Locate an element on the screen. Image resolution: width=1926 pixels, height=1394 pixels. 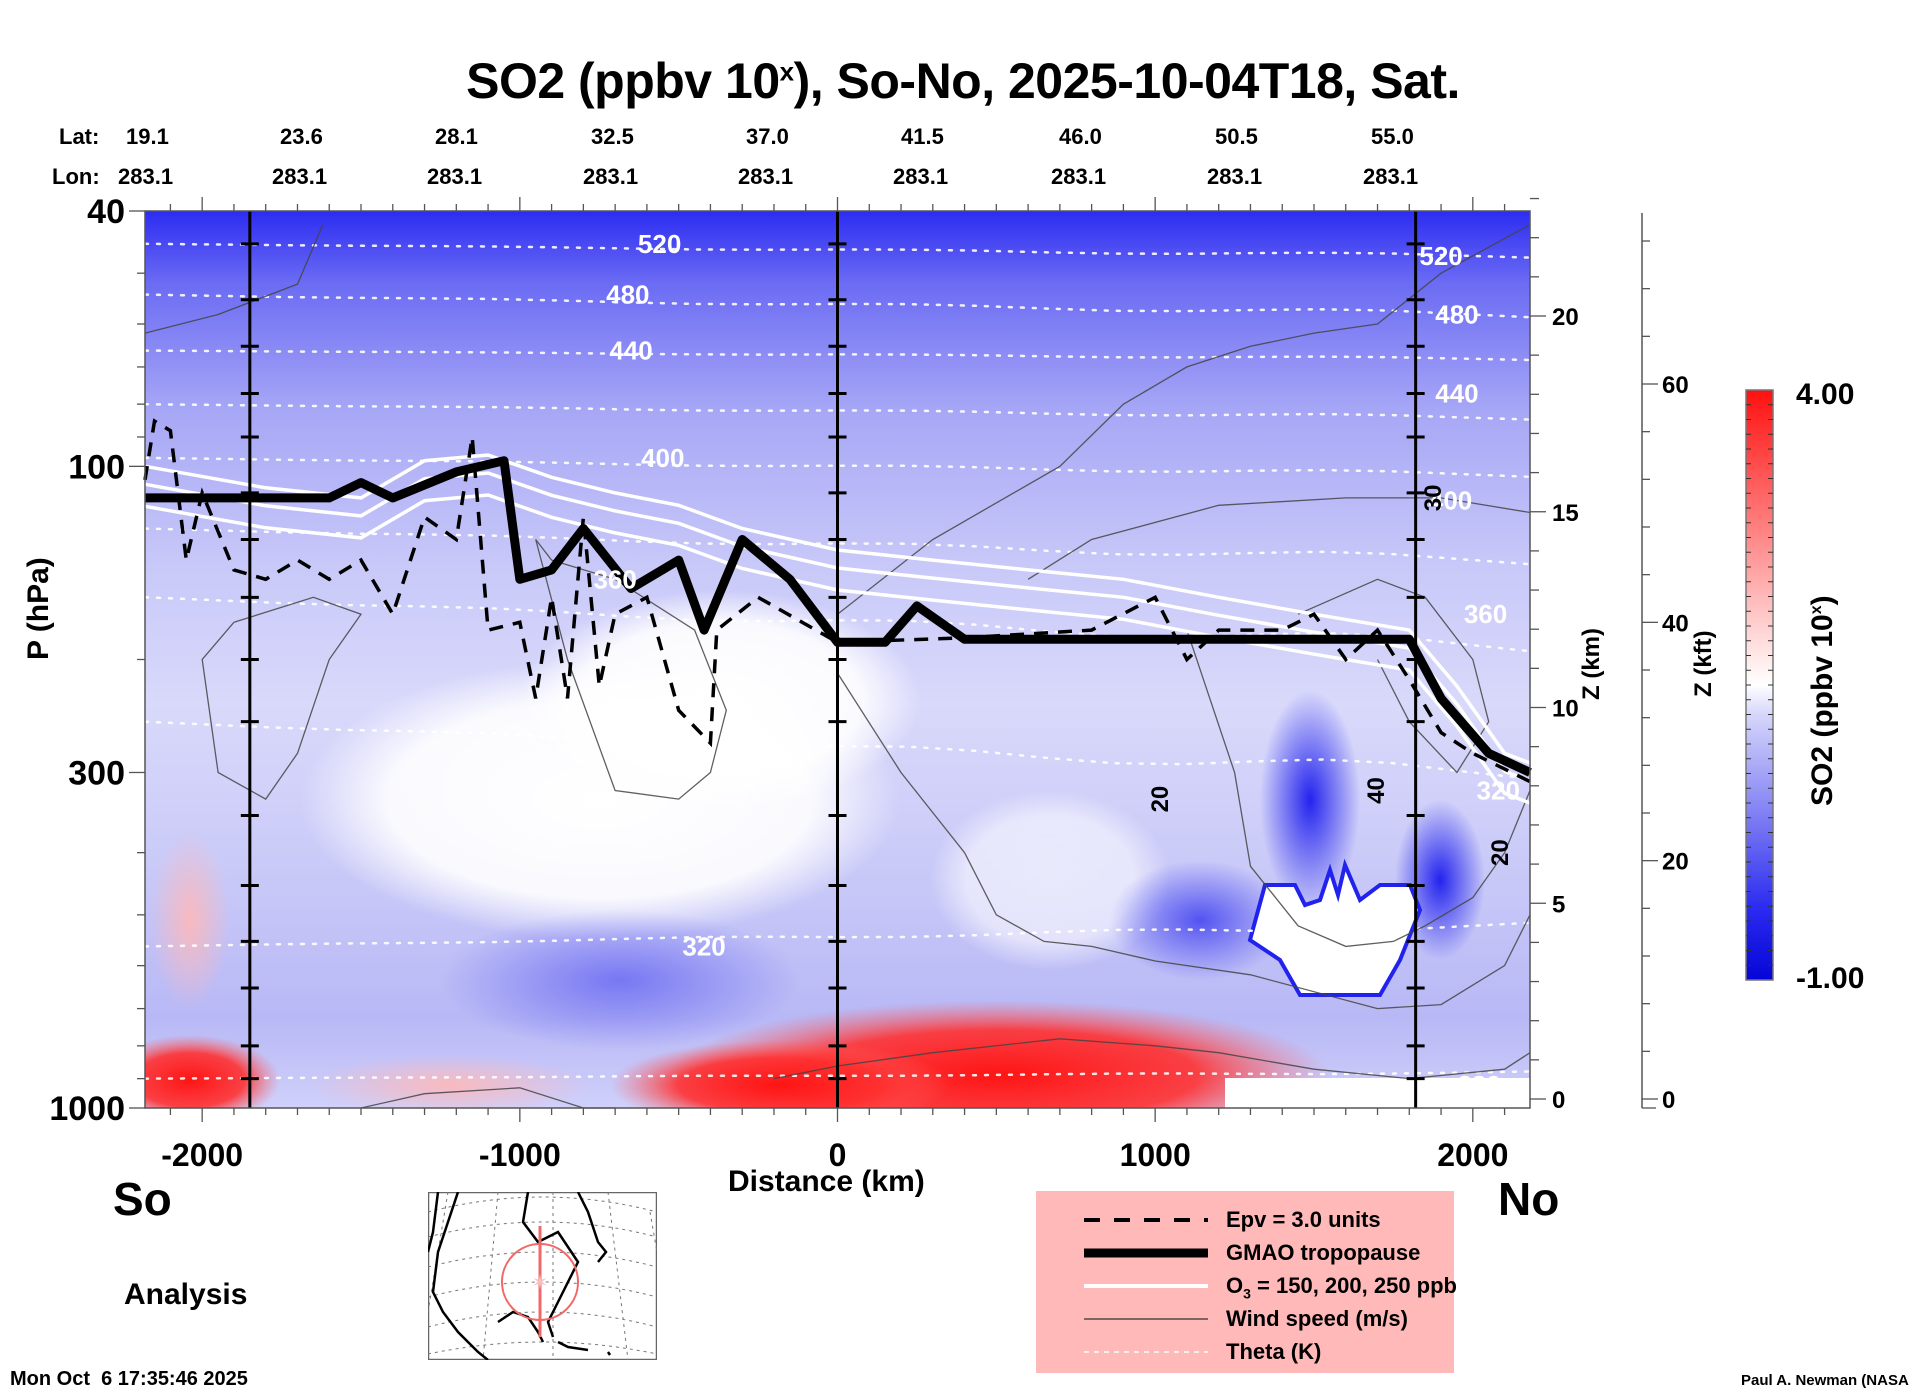
wind-label: 40 is located at coordinates (1376, 790).